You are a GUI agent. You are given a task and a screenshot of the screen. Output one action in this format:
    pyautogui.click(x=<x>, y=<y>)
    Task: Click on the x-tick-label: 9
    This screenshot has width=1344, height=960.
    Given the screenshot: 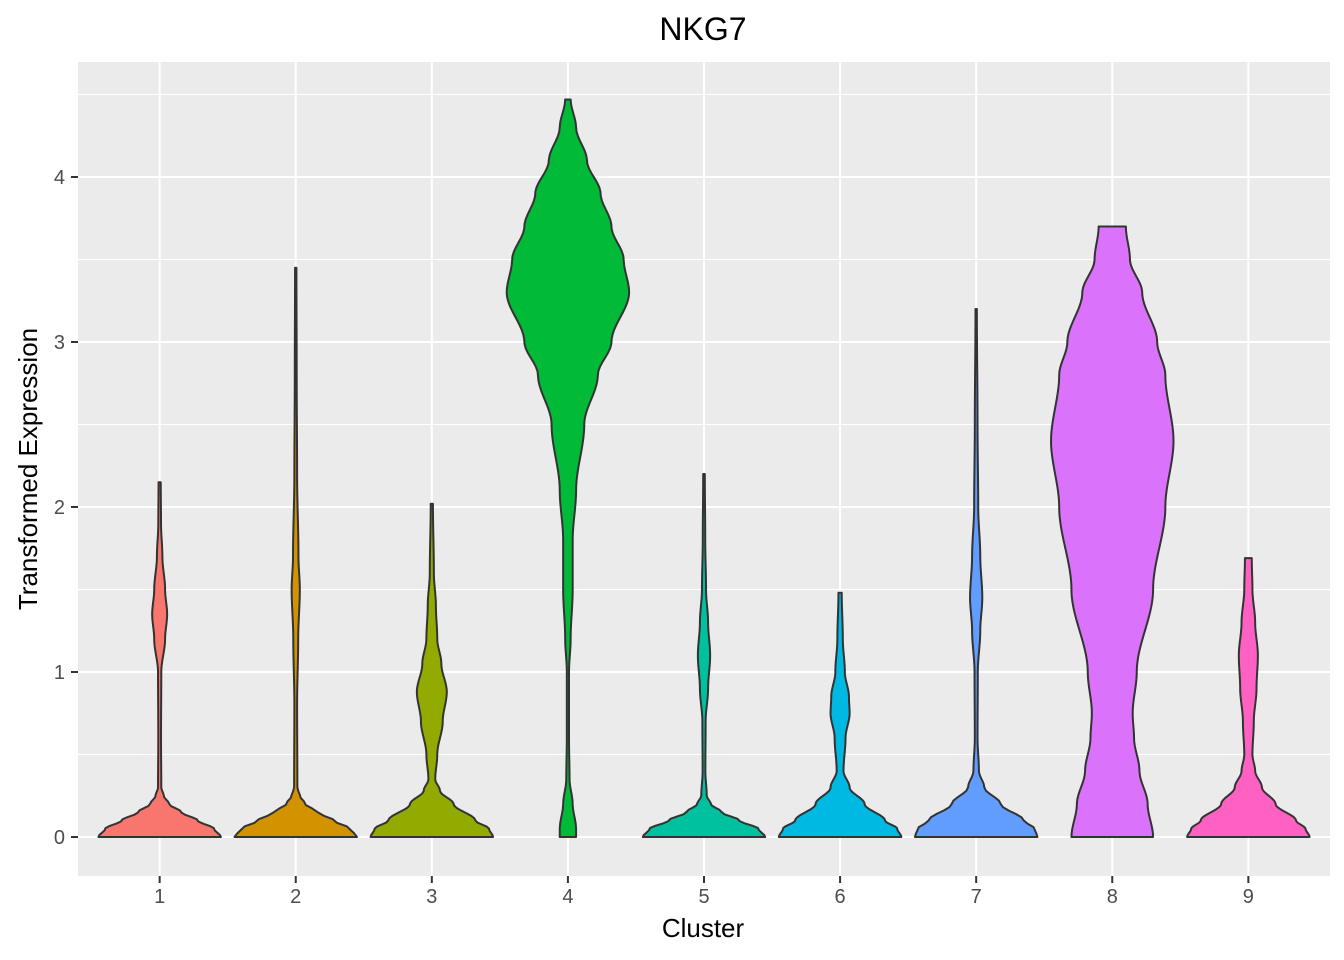 What is the action you would take?
    pyautogui.click(x=1248, y=897)
    